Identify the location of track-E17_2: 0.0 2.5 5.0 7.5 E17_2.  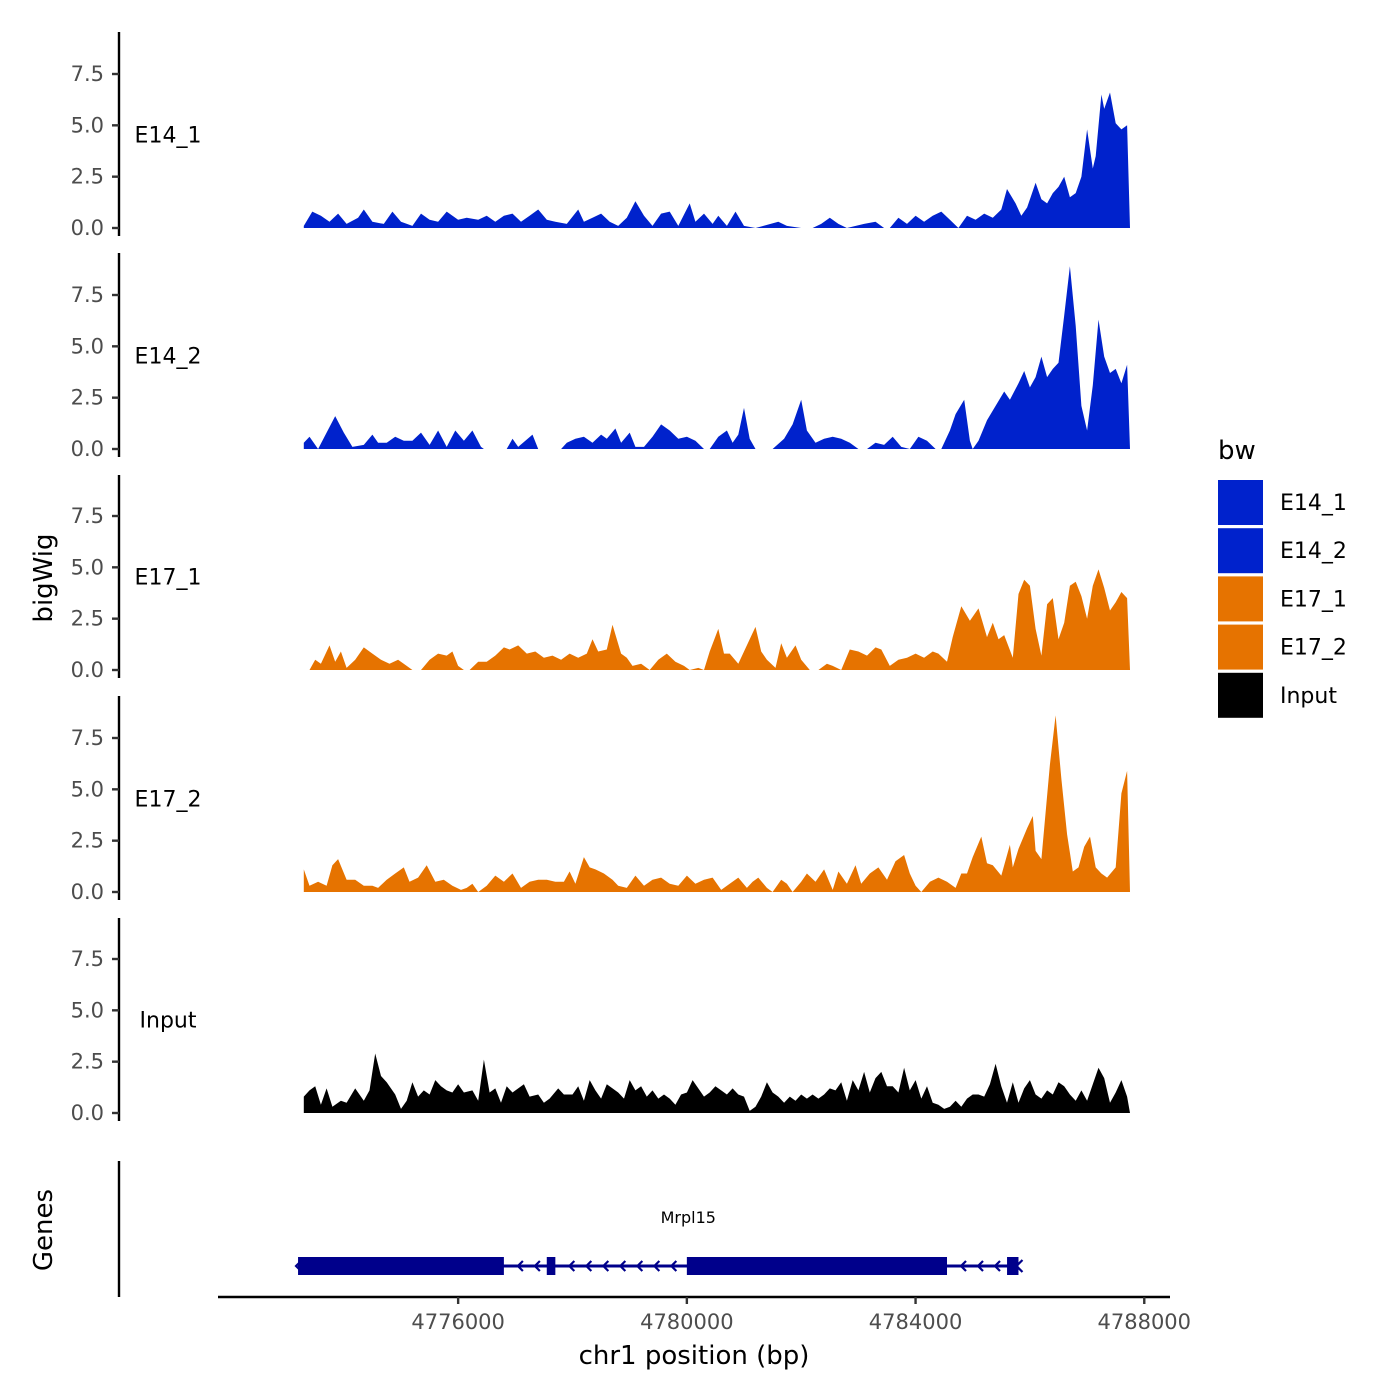
(600, 800).